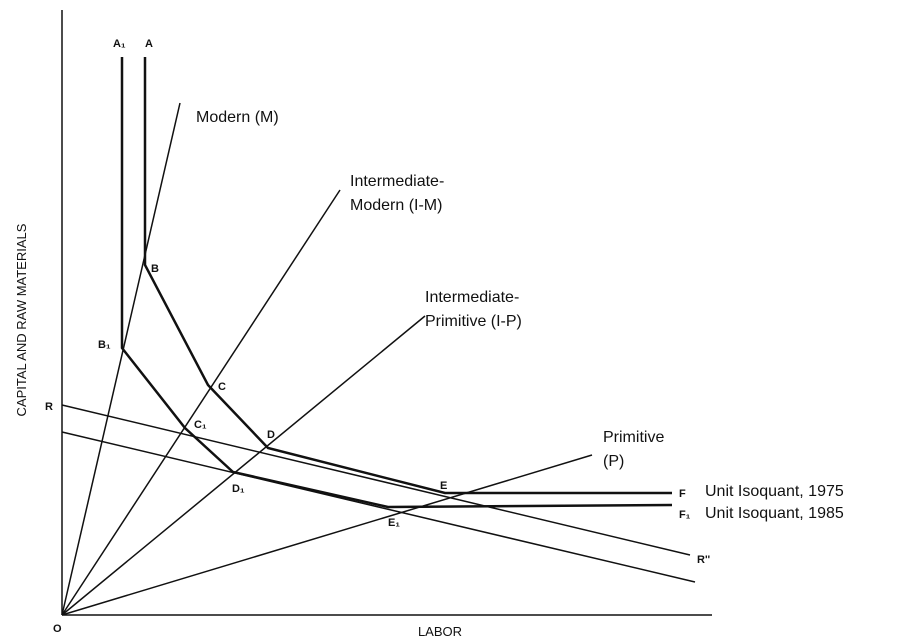 The height and width of the screenshot is (641, 914). Describe the element at coordinates (443, 486) in the screenshot. I see `point-label: E` at that location.